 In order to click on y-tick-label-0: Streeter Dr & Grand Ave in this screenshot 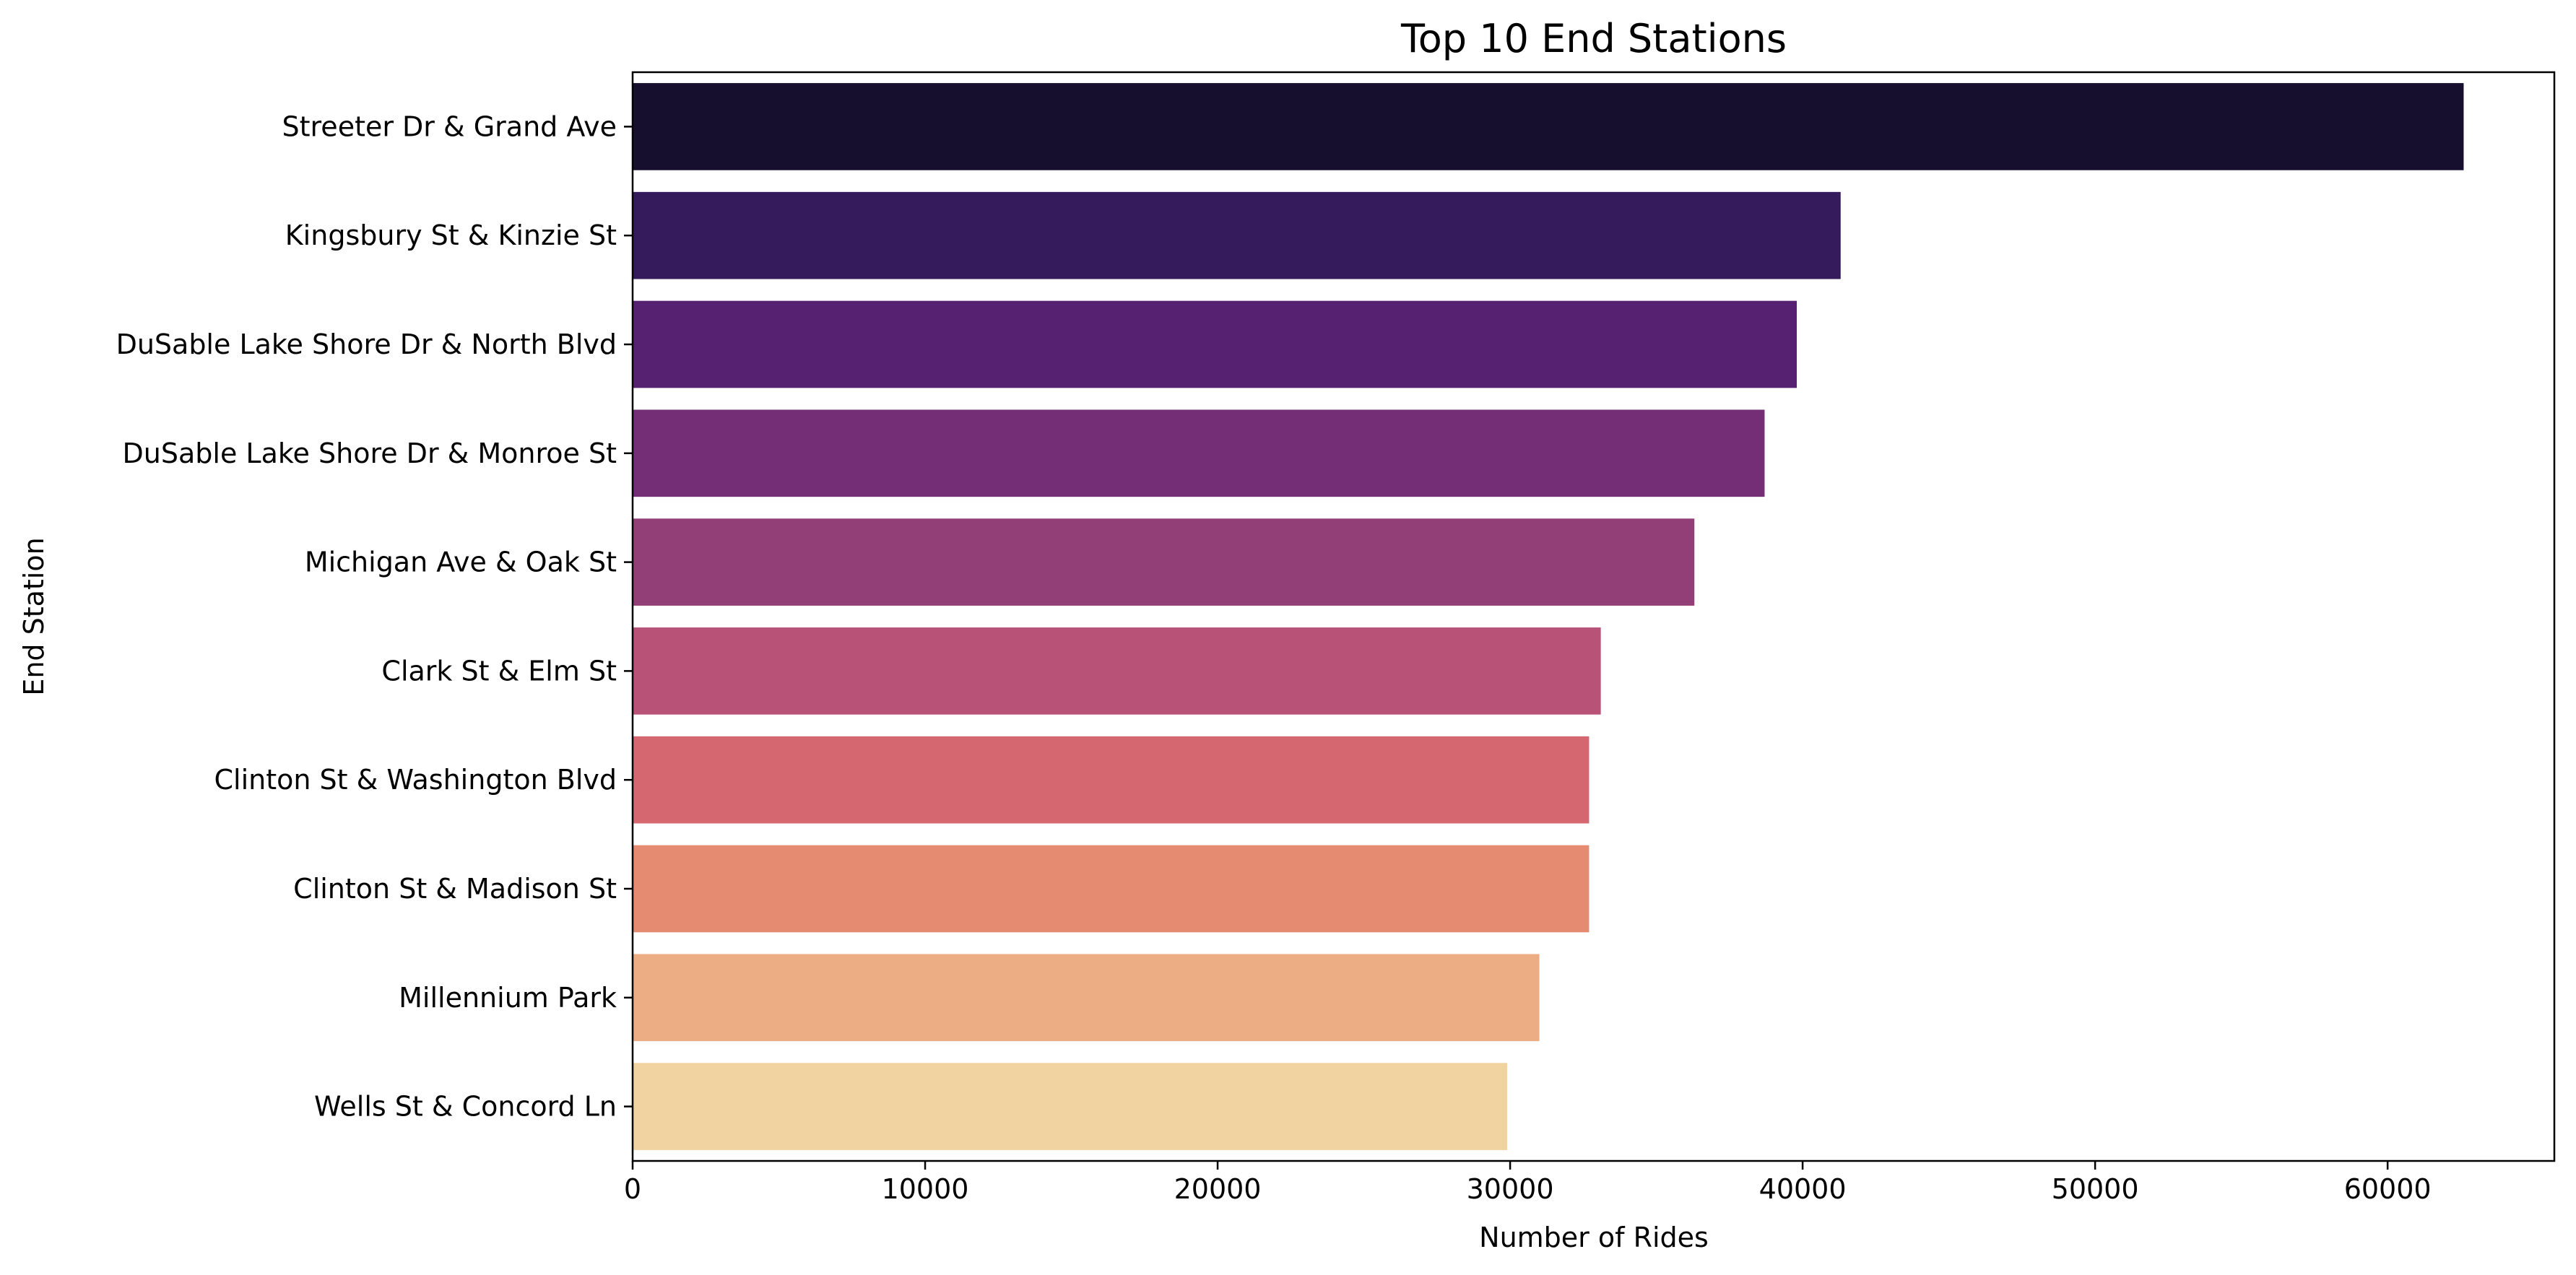, I will do `click(449, 126)`.